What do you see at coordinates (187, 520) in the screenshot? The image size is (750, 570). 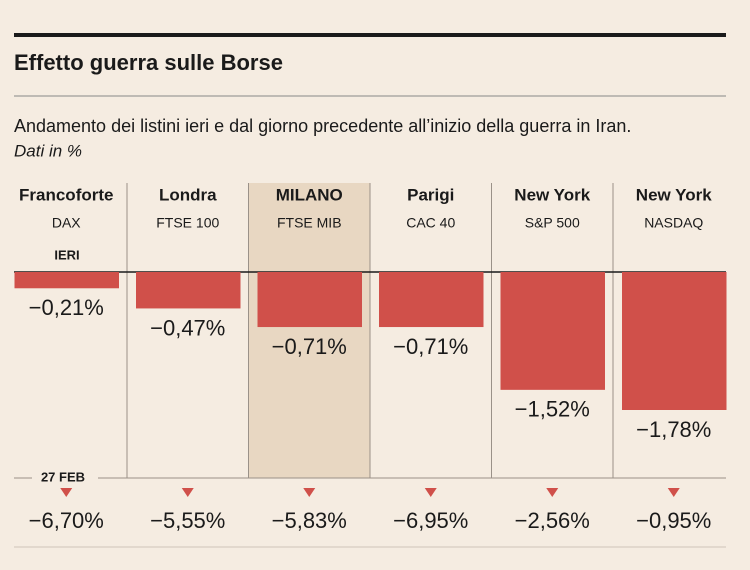 I see `value-label: −5,55%` at bounding box center [187, 520].